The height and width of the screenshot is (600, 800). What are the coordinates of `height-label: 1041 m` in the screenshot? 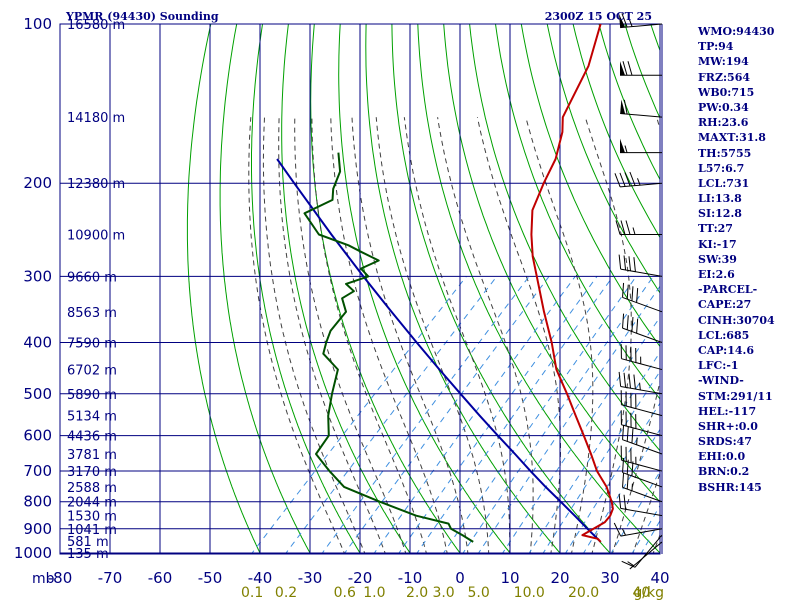 It's located at (92, 530).